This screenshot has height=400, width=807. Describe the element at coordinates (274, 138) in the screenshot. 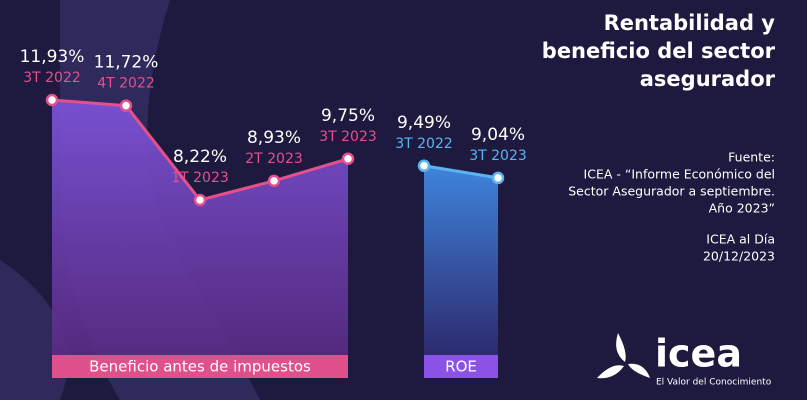

I see `value-label: 8,93%` at that location.